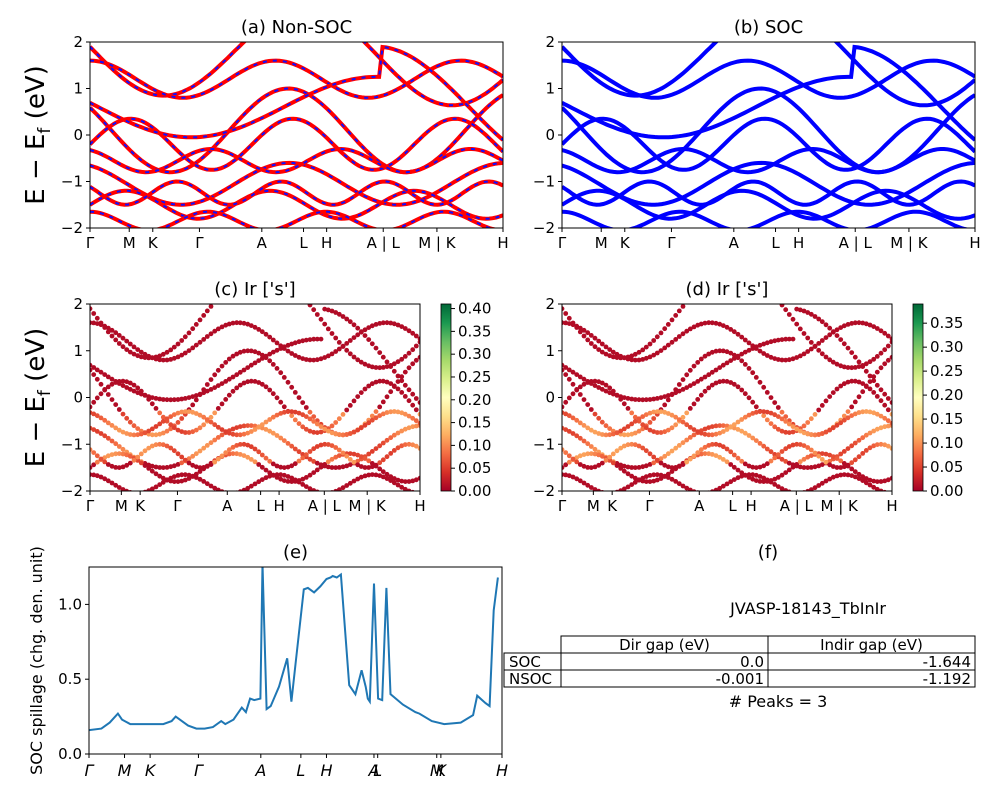 The image size is (1000, 800). What do you see at coordinates (296, 160) in the screenshot?
I see `band-line-dashed` at bounding box center [296, 160].